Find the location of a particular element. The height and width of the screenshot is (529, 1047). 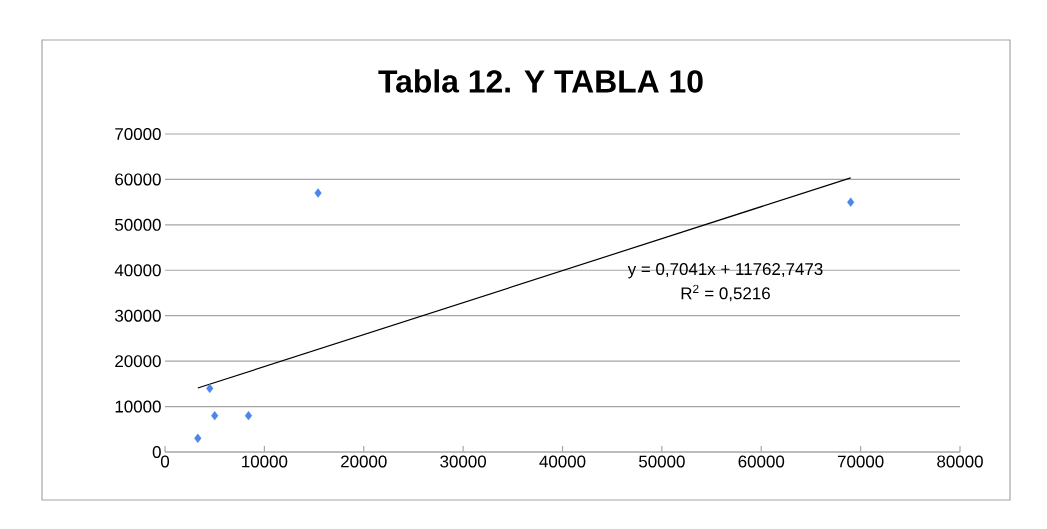

x-tick-label: 30000 is located at coordinates (463, 461).